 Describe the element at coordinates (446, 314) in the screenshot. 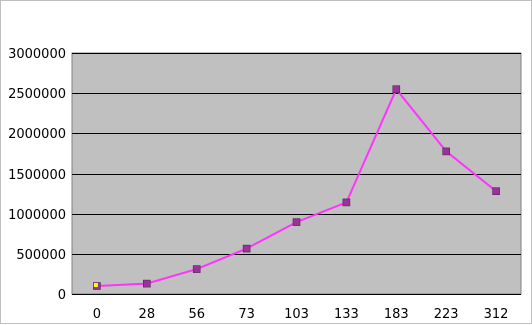

I see `x-tick-label: 223` at that location.